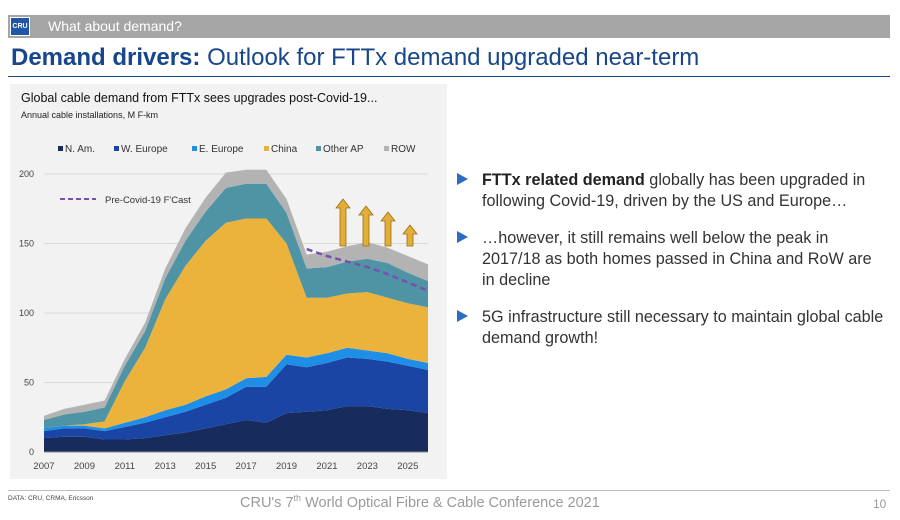 This screenshot has width=900, height=520. I want to click on legend-label: ROW, so click(403, 149).